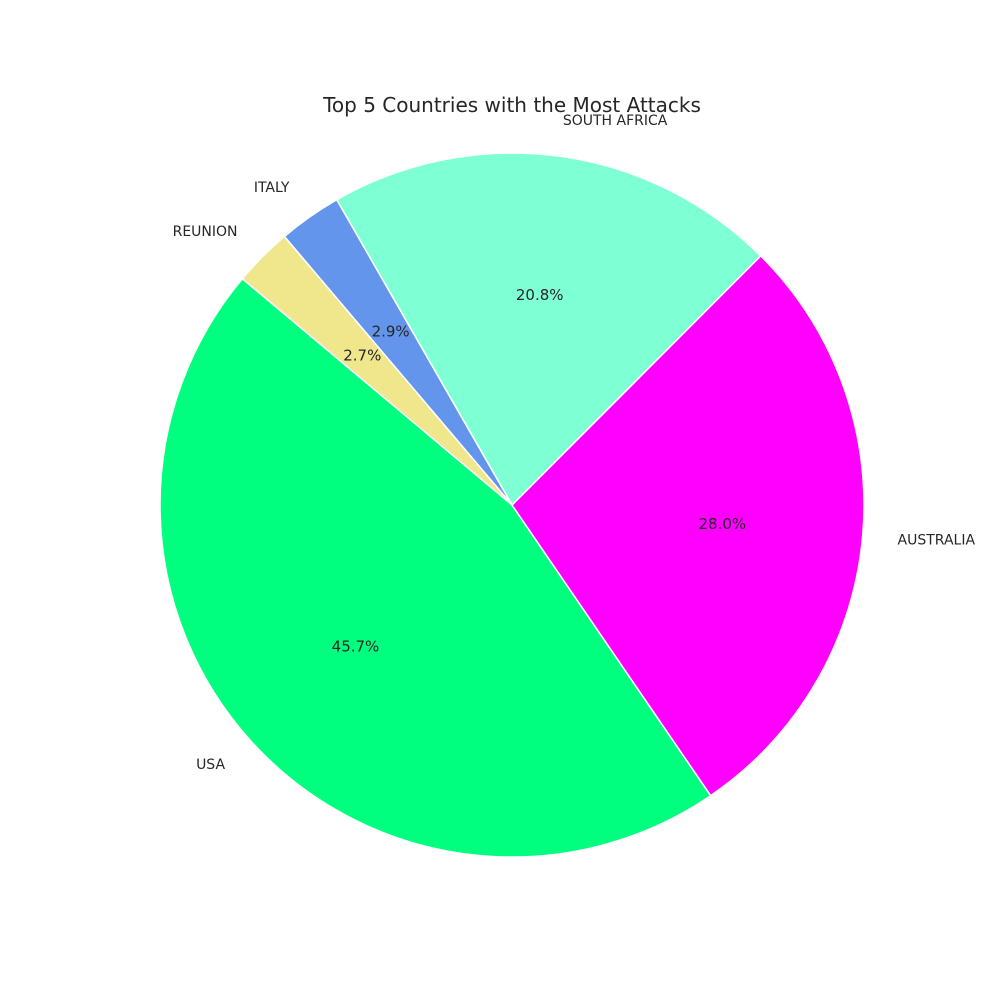 The height and width of the screenshot is (1000, 1000). Describe the element at coordinates (937, 541) in the screenshot. I see `slice-label-australia: AUSTRALIA` at that location.